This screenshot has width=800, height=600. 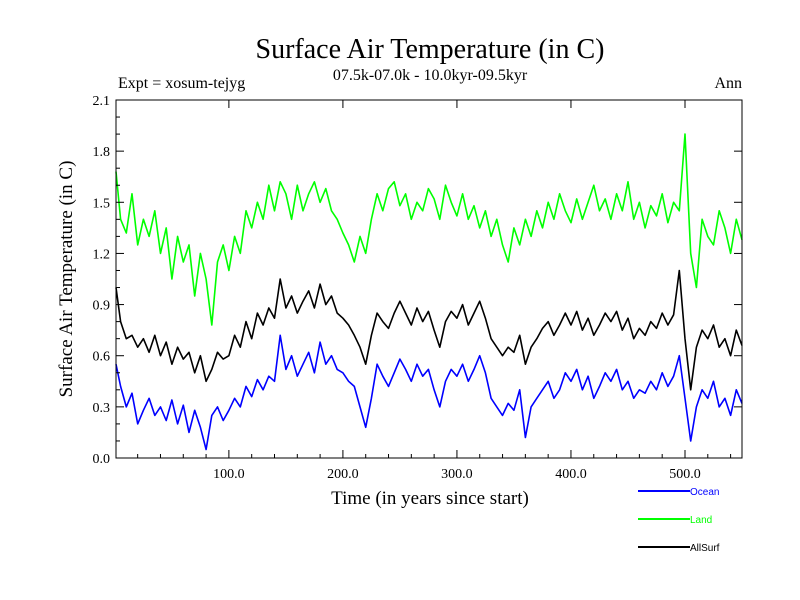 I want to click on y-tick-label: 1.2, so click(x=102, y=254).